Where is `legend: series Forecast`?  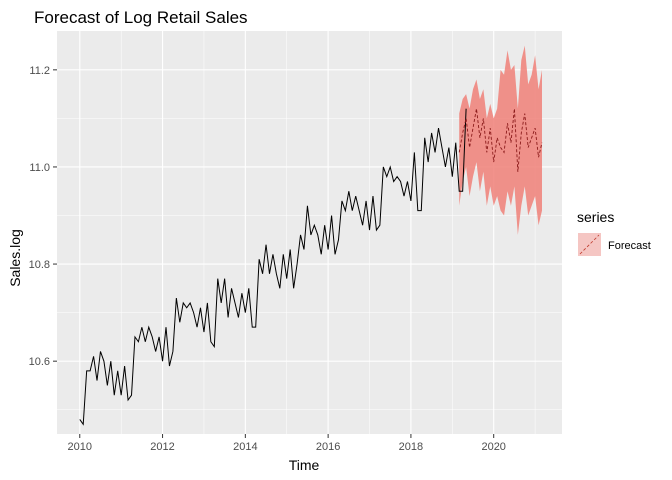
legend: series Forecast is located at coordinates (614, 232).